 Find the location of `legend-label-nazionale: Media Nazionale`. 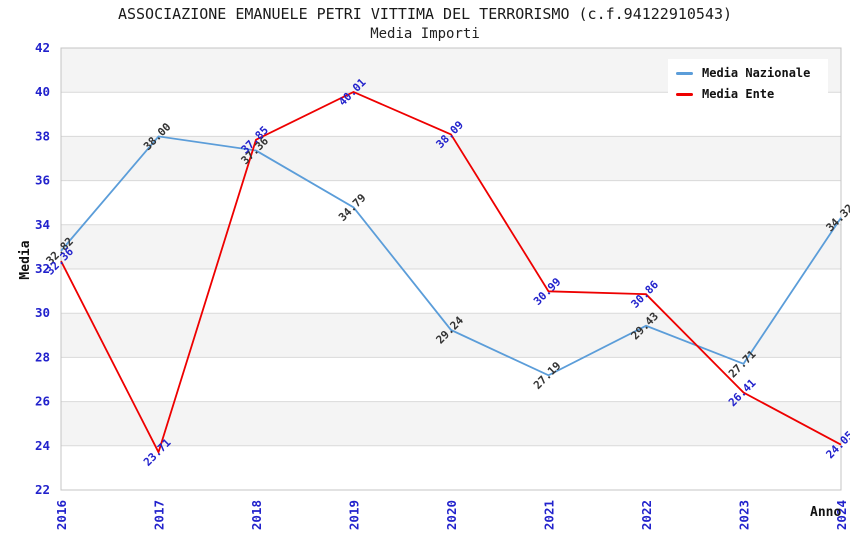

legend-label-nazionale: Media Nazionale is located at coordinates (756, 73).